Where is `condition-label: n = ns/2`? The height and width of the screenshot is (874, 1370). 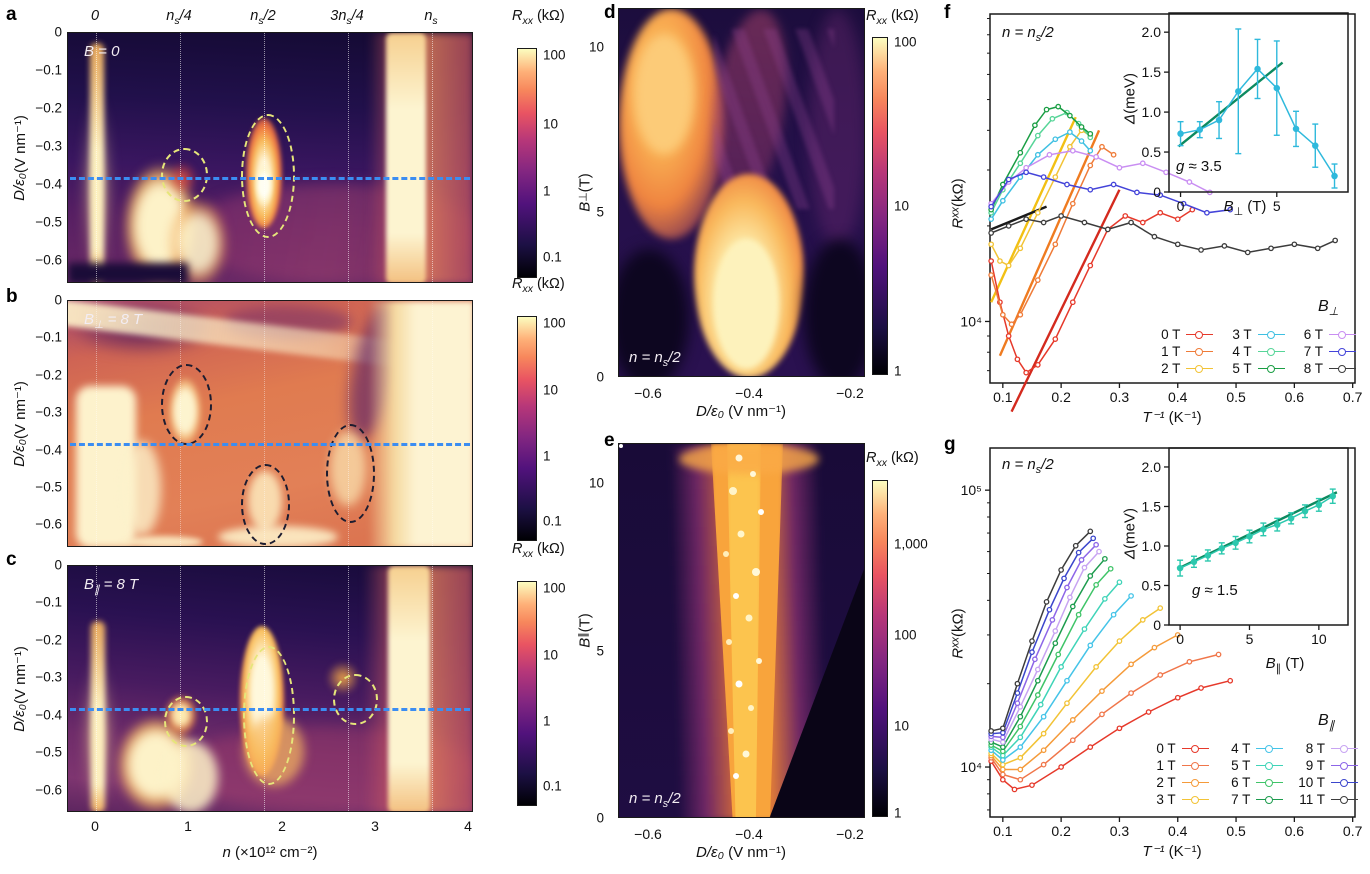 condition-label: n = ns/2 is located at coordinates (655, 359).